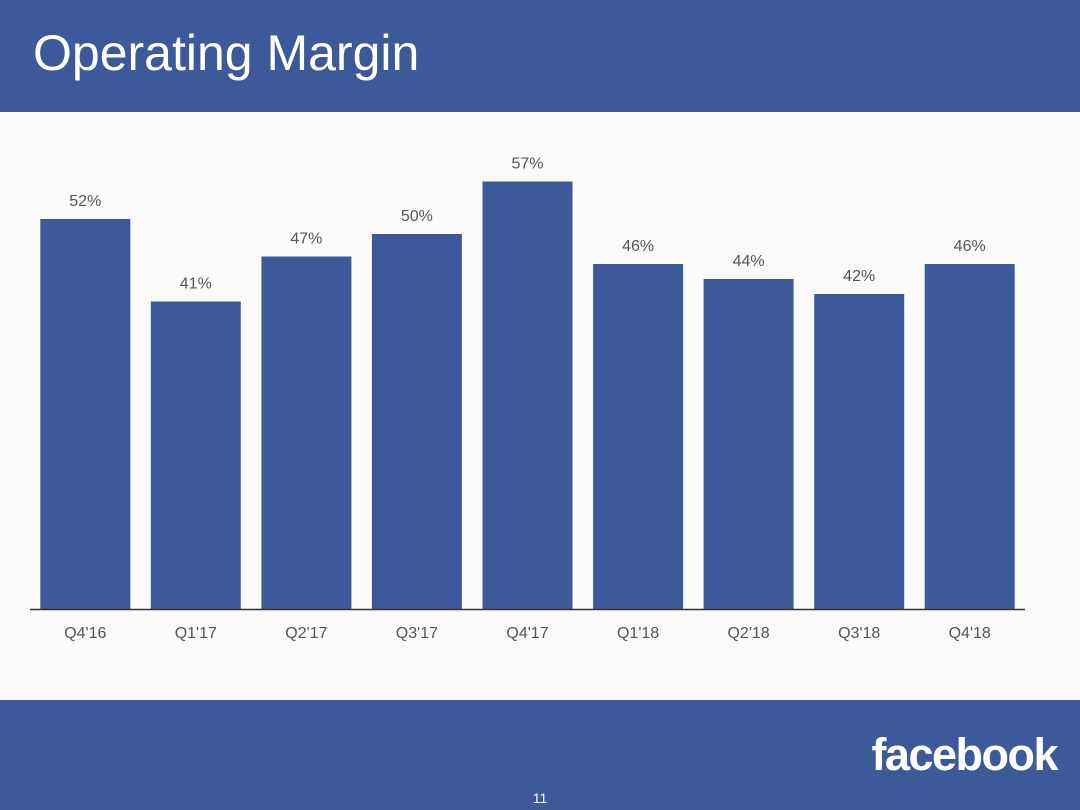  What do you see at coordinates (527, 164) in the screenshot?
I see `value-label-4: 57%` at bounding box center [527, 164].